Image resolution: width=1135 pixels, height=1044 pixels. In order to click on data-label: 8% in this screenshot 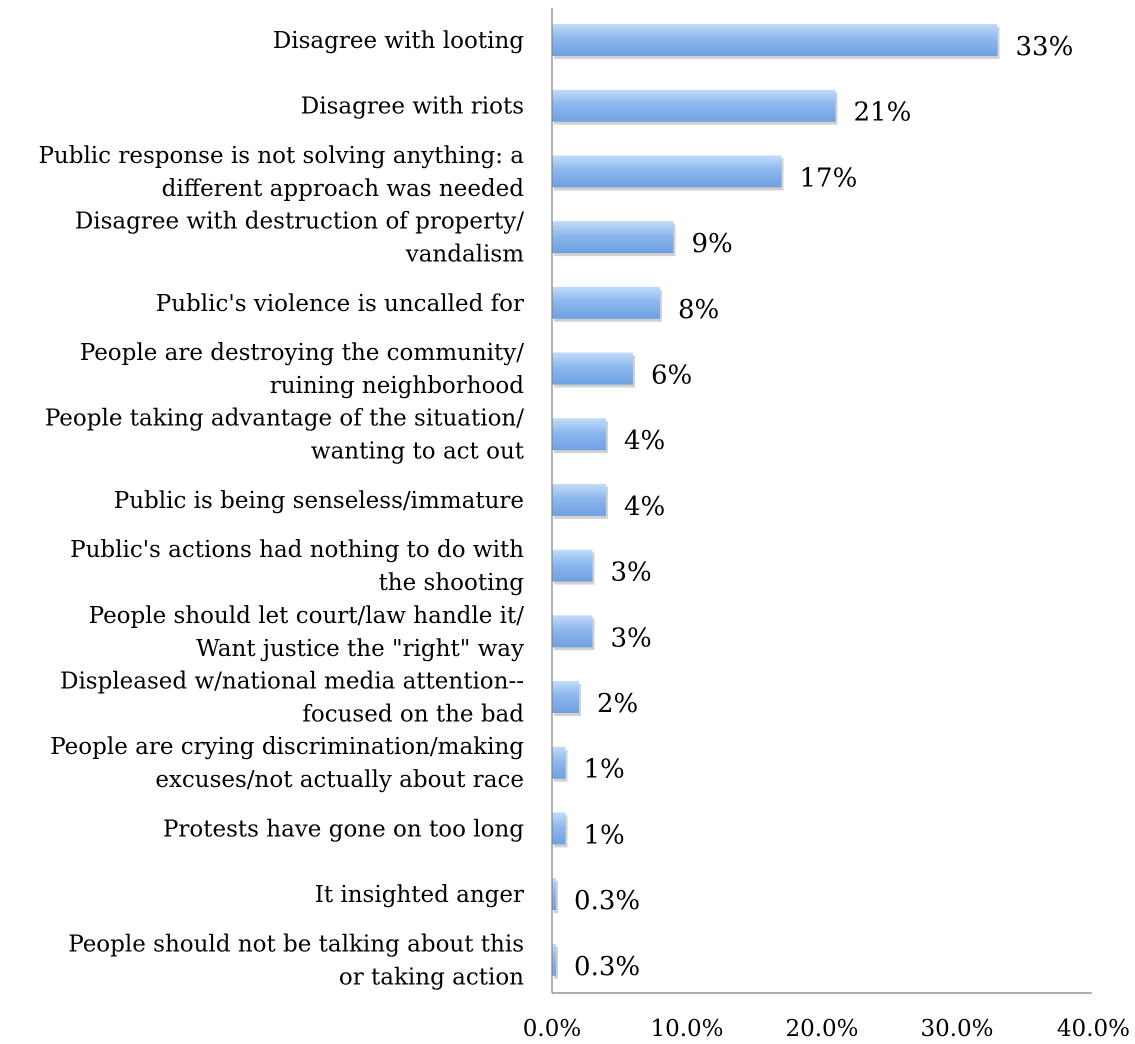, I will do `click(698, 310)`.